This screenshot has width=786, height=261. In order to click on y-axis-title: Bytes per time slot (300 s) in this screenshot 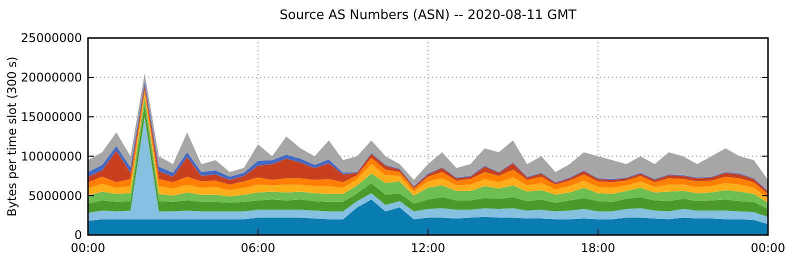, I will do `click(12, 136)`.